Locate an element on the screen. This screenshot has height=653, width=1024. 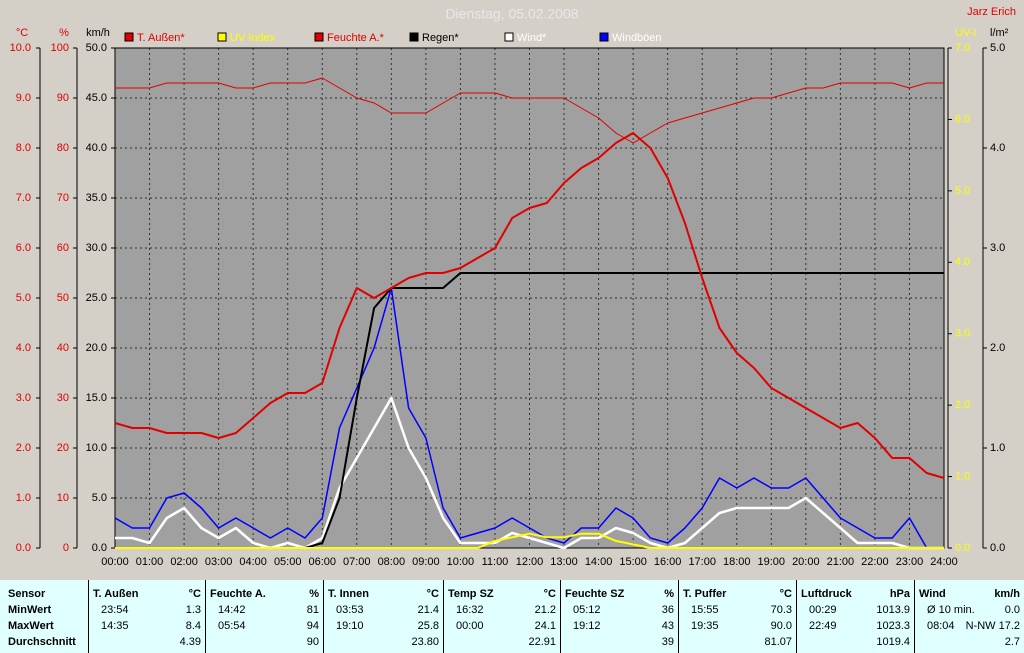
x-tick-label: 10:00 is located at coordinates (461, 562).